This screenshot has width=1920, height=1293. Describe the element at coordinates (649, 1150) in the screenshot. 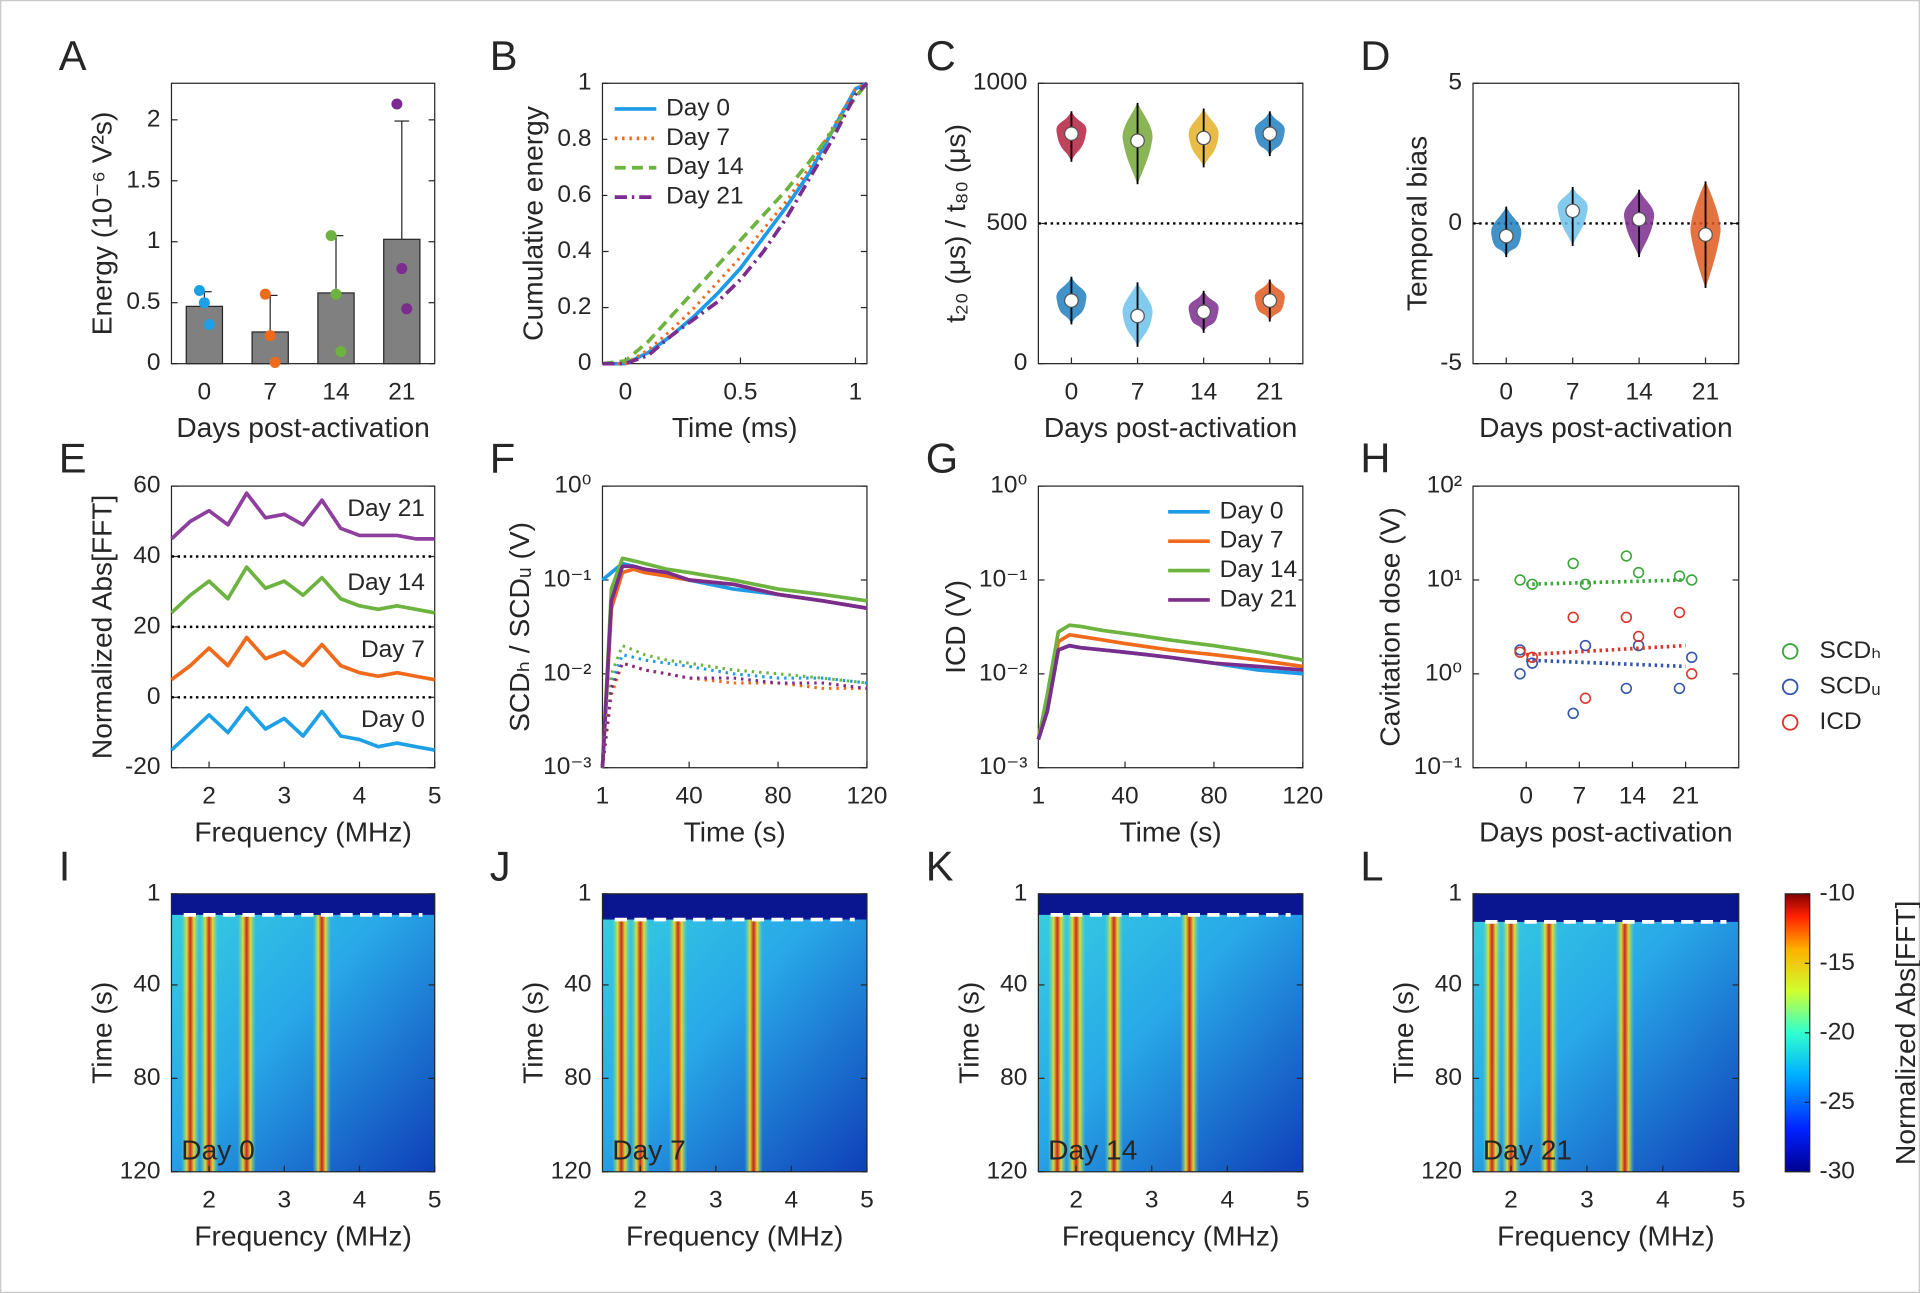

I see `heatmap-label: Day 7` at that location.